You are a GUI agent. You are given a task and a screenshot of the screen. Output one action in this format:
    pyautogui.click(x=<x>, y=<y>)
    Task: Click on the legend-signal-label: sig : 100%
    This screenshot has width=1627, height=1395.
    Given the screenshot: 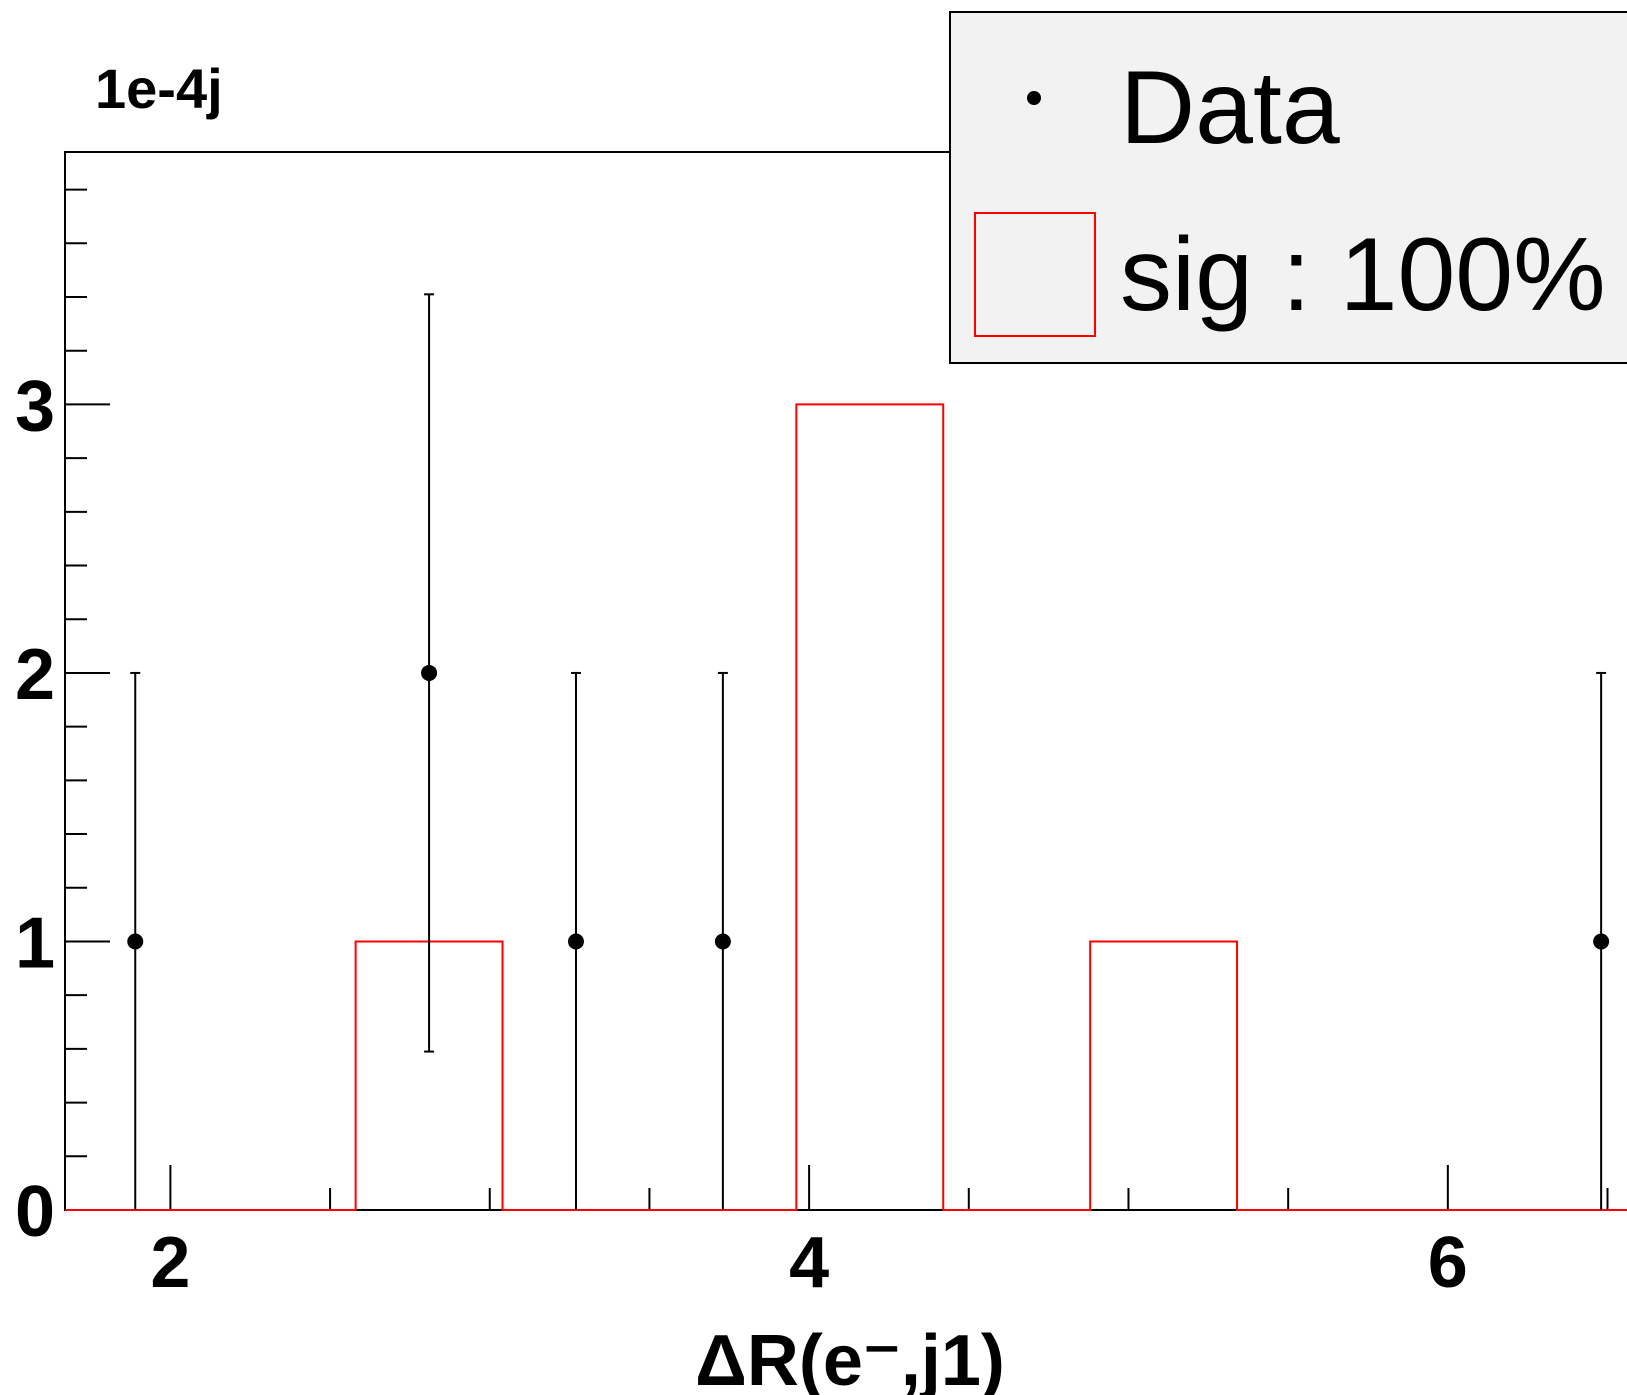 What is the action you would take?
    pyautogui.click(x=1363, y=275)
    